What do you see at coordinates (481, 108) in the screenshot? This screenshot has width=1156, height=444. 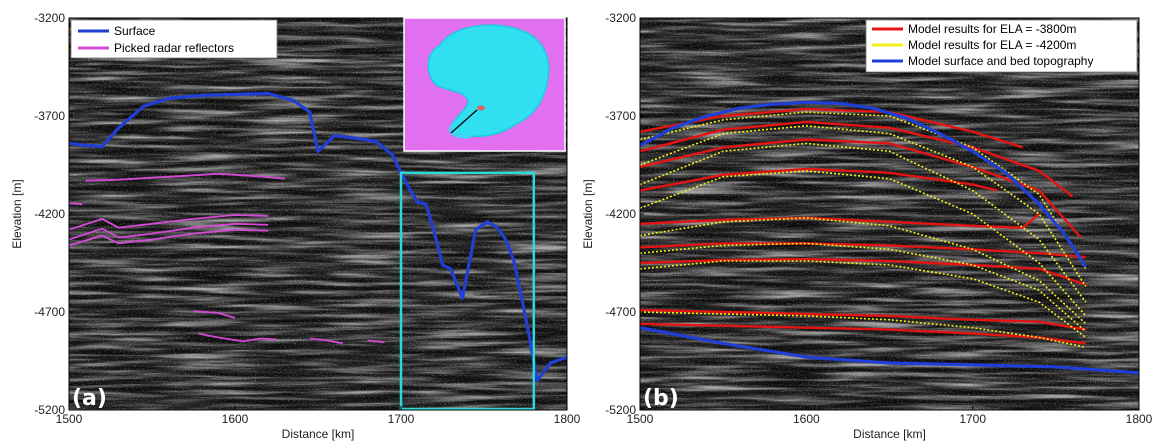 I see `inset-red-marker` at bounding box center [481, 108].